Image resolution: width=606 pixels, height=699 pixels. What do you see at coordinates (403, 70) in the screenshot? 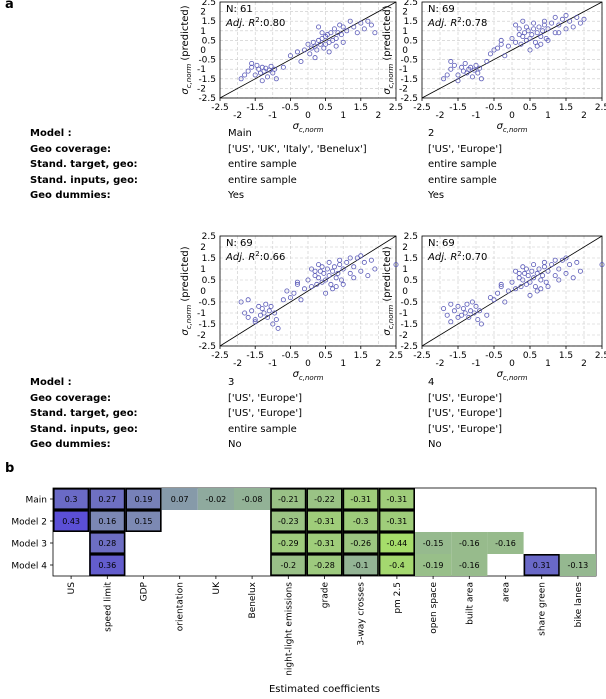
I see `y-tick-label: -1` at bounding box center [403, 70].